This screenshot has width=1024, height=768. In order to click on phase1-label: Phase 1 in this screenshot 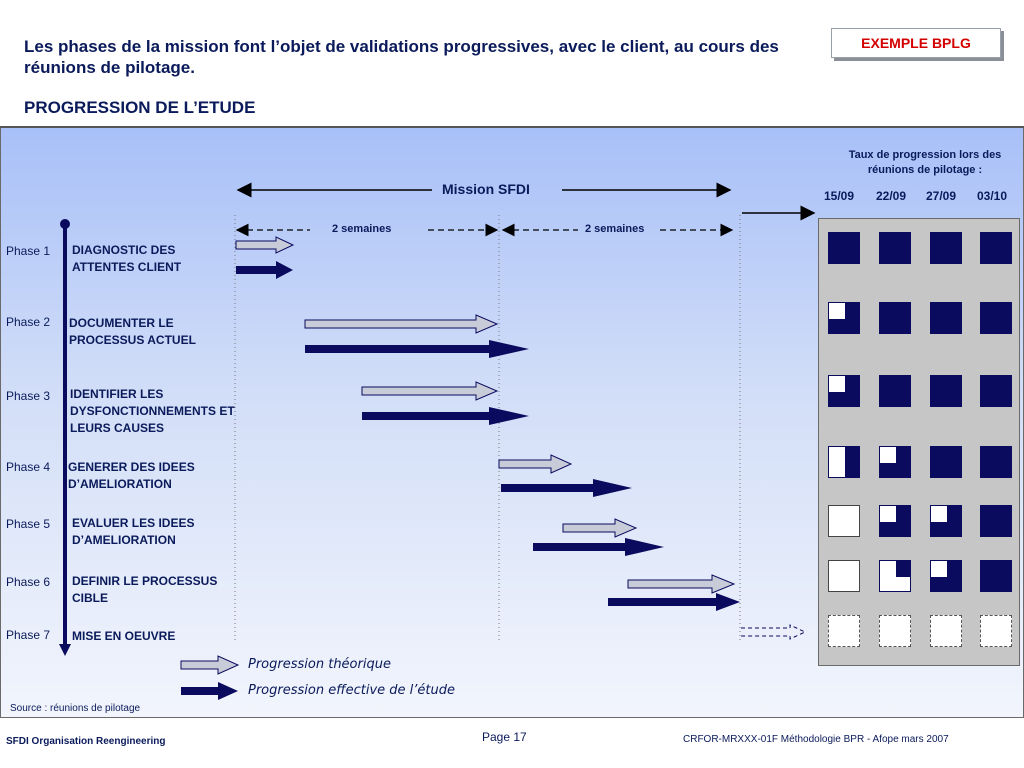, I will do `click(28, 251)`.